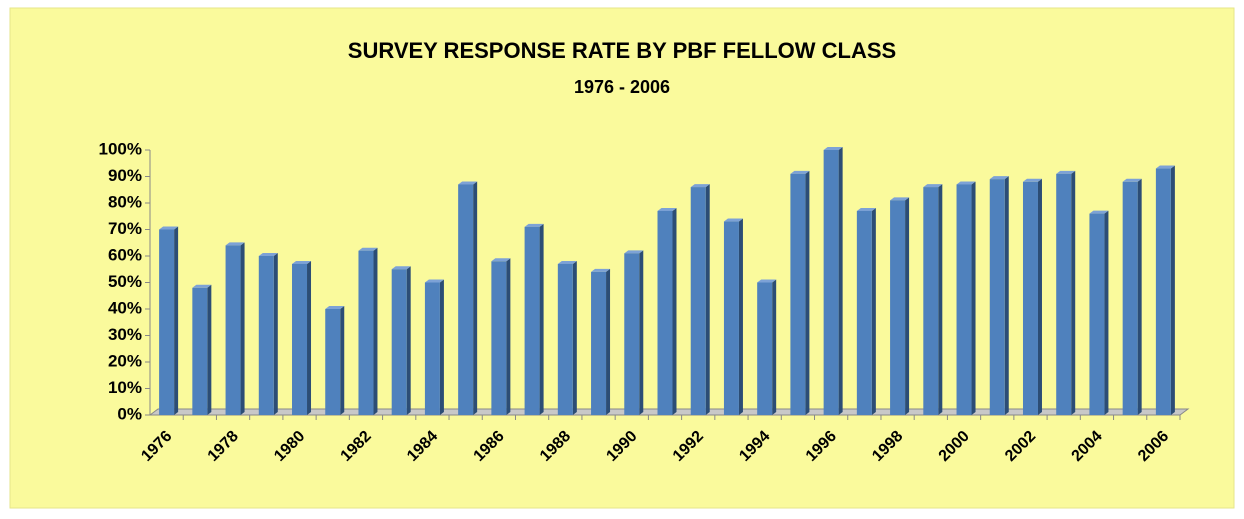 The height and width of the screenshot is (519, 1244). I want to click on y-tick-label: 60%, so click(125, 254).